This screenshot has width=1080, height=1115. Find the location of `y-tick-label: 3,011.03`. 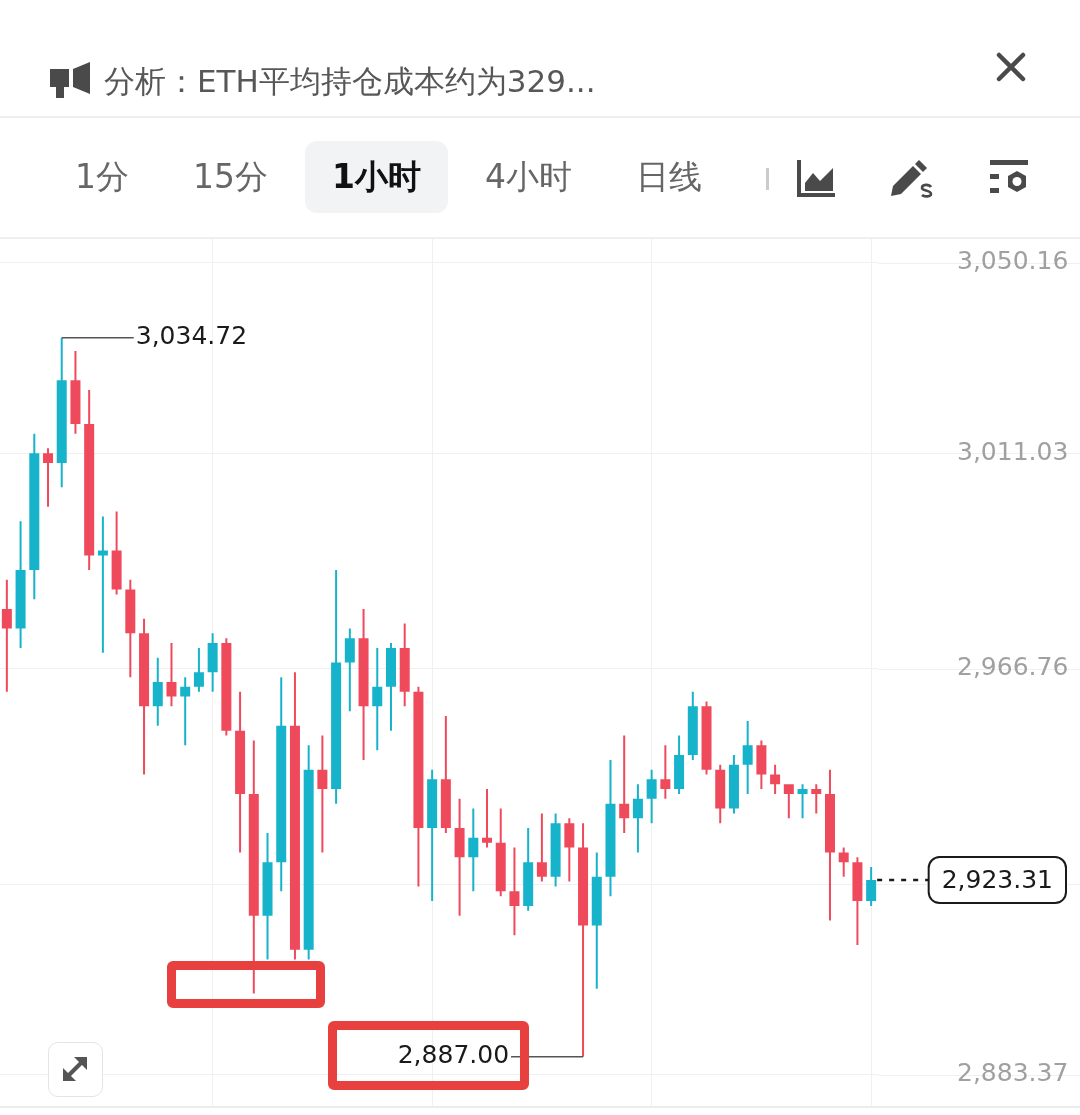

y-tick-label: 3,011.03 is located at coordinates (1013, 451).